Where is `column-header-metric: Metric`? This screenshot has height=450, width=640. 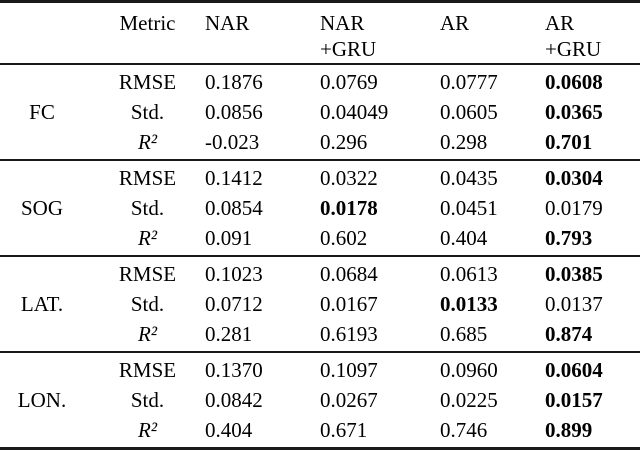
column-header-metric: Metric is located at coordinates (147, 23).